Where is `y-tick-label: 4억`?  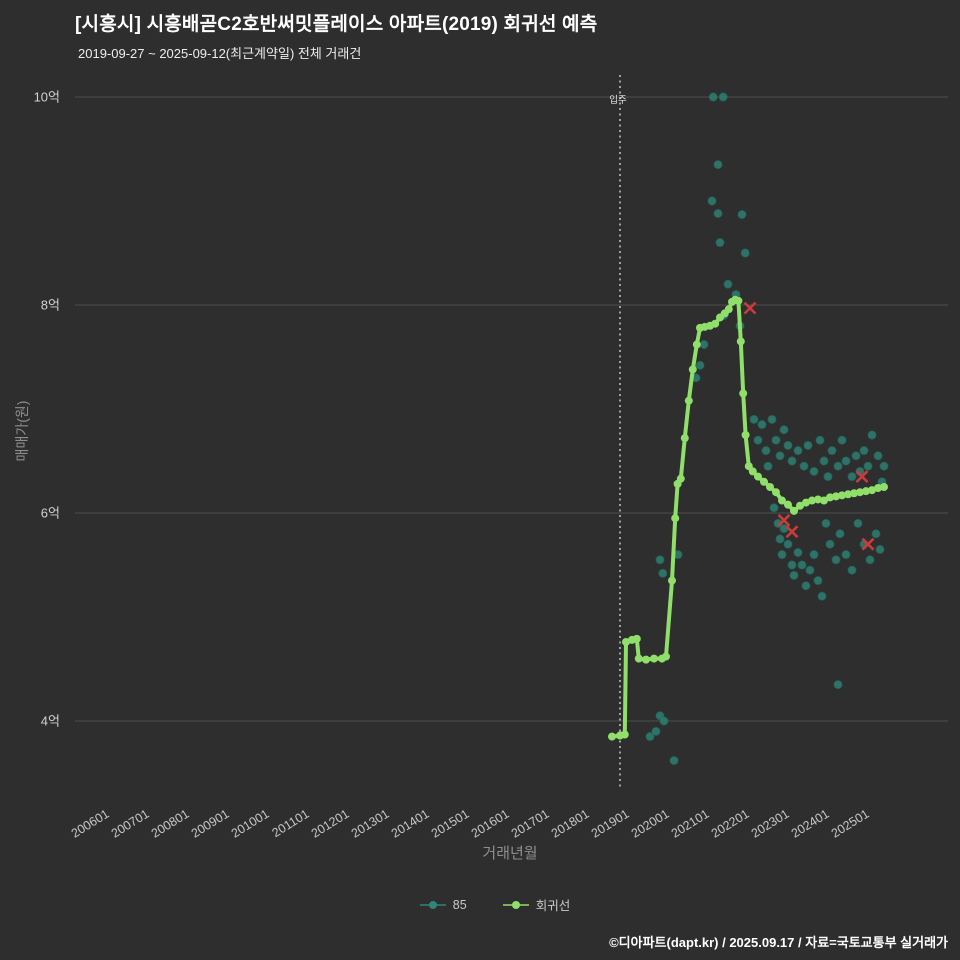
y-tick-label: 4억 is located at coordinates (50, 721).